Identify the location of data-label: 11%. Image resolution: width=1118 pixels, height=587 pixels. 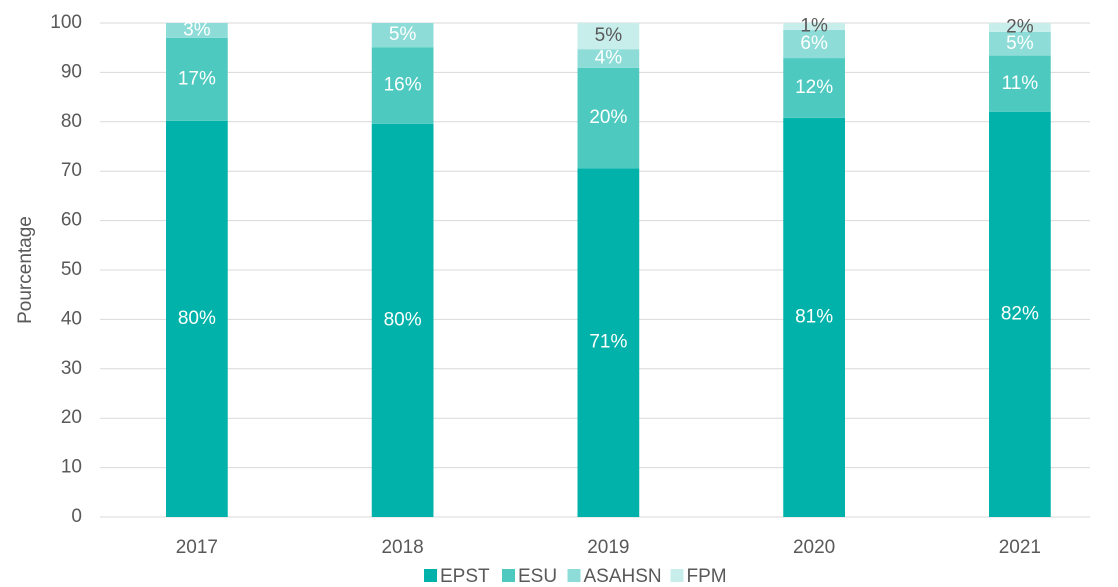
(1020, 83).